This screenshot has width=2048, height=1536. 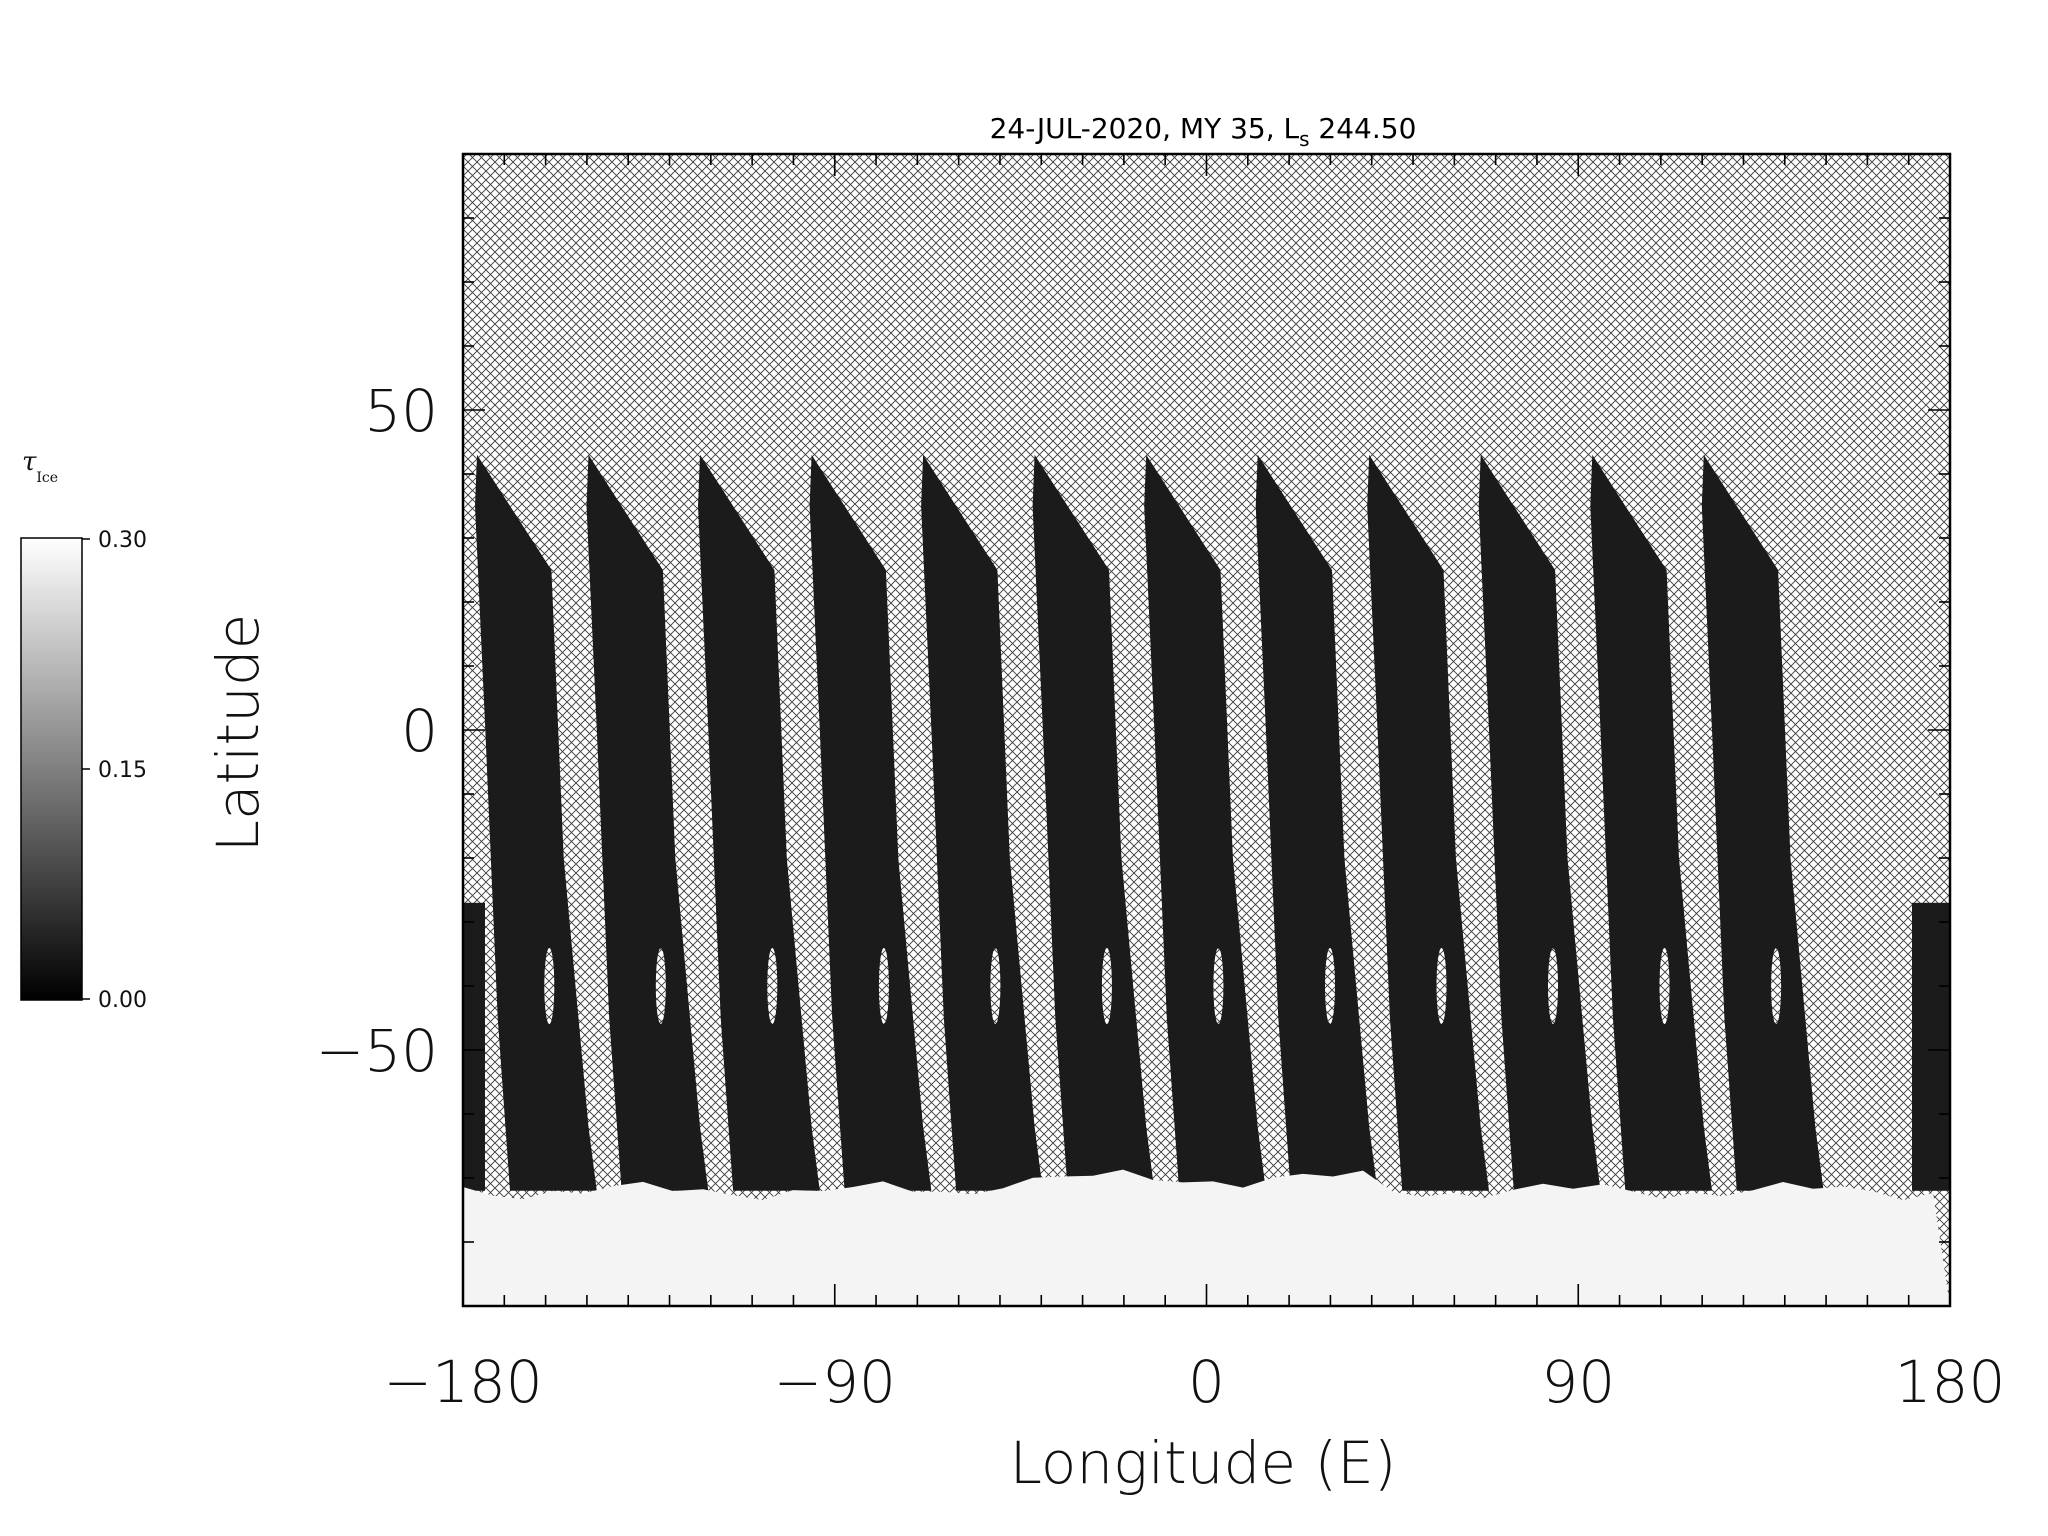 I want to click on colorbar-symbol: τIce, so click(x=40, y=466).